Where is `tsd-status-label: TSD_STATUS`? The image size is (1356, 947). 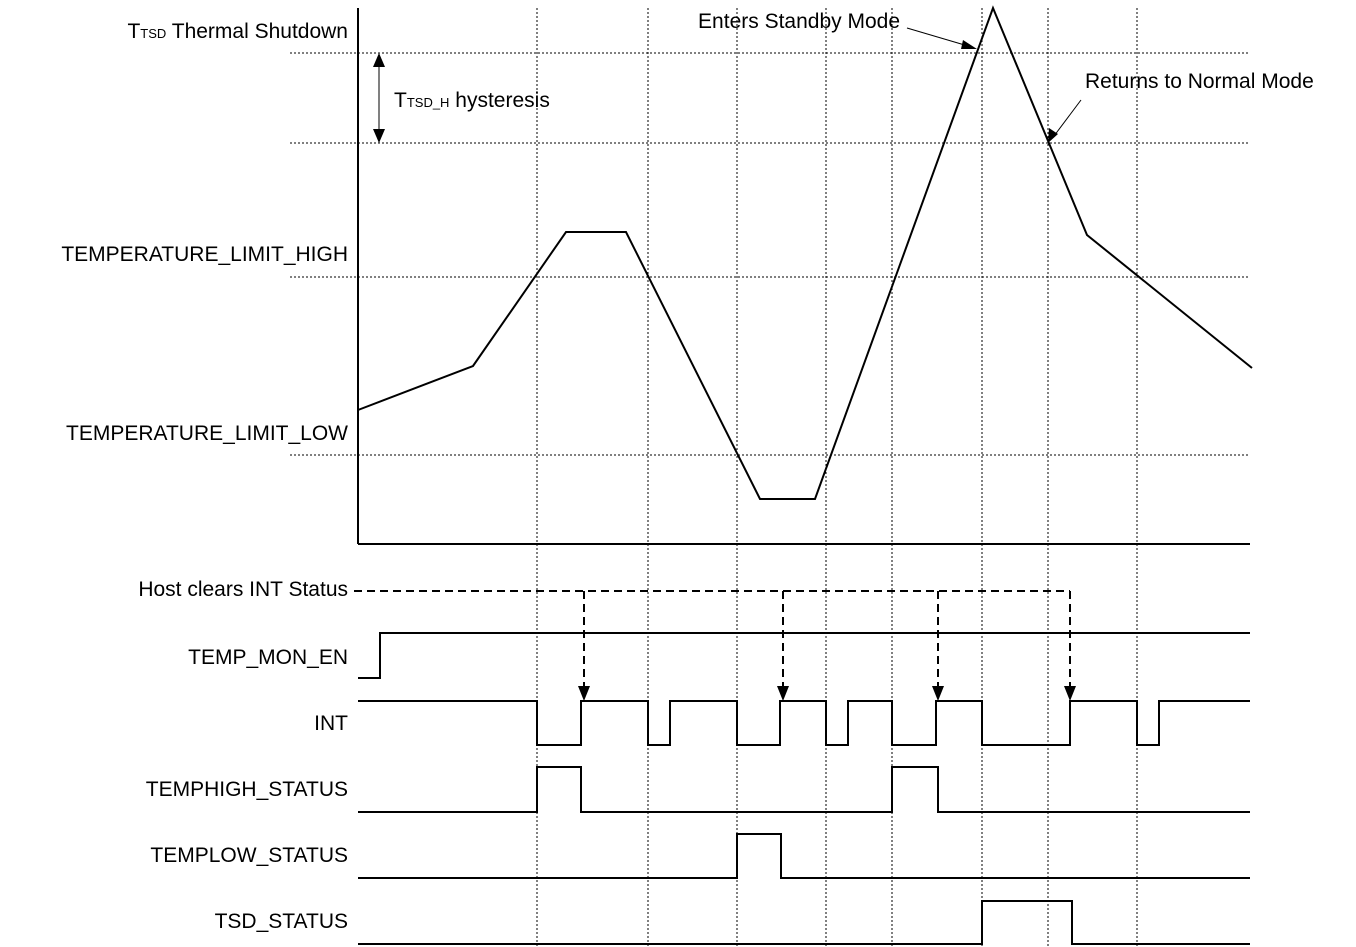 tsd-status-label: TSD_STATUS is located at coordinates (281, 921).